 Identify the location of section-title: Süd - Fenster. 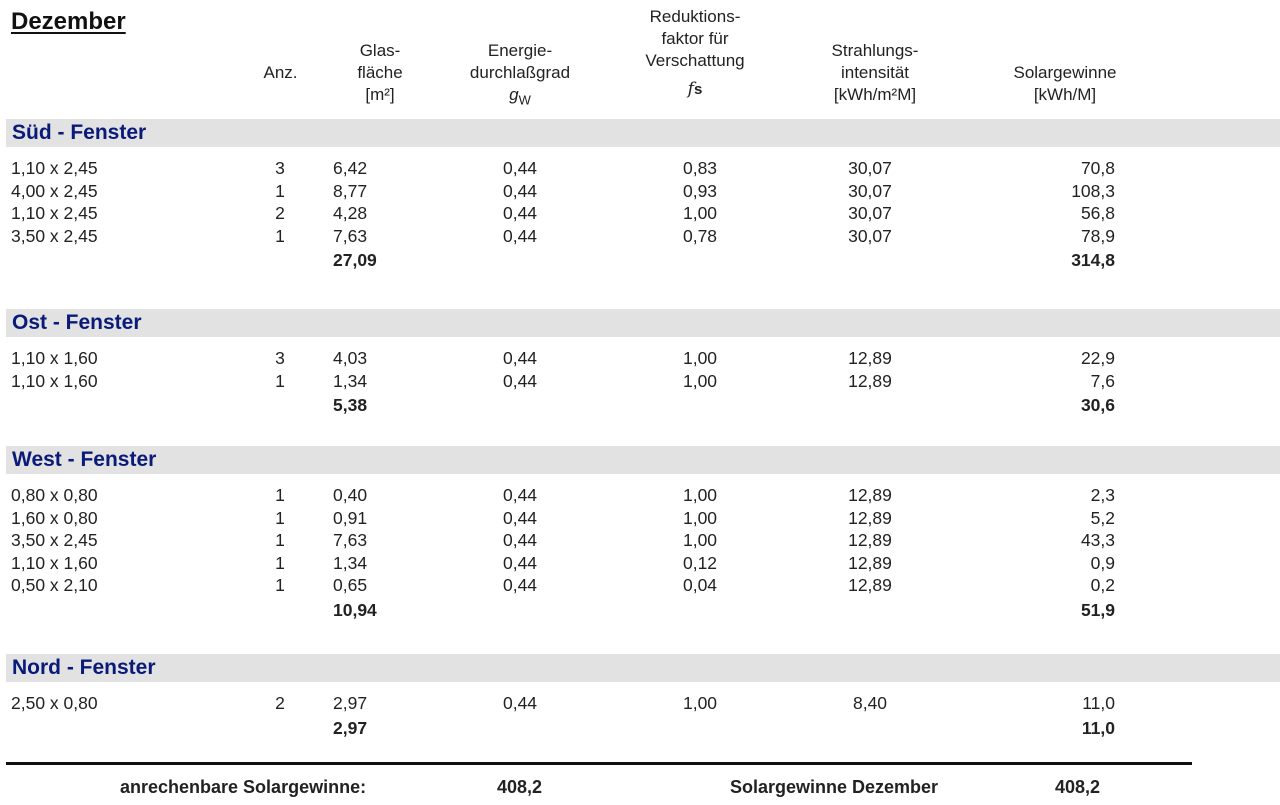
(79, 132).